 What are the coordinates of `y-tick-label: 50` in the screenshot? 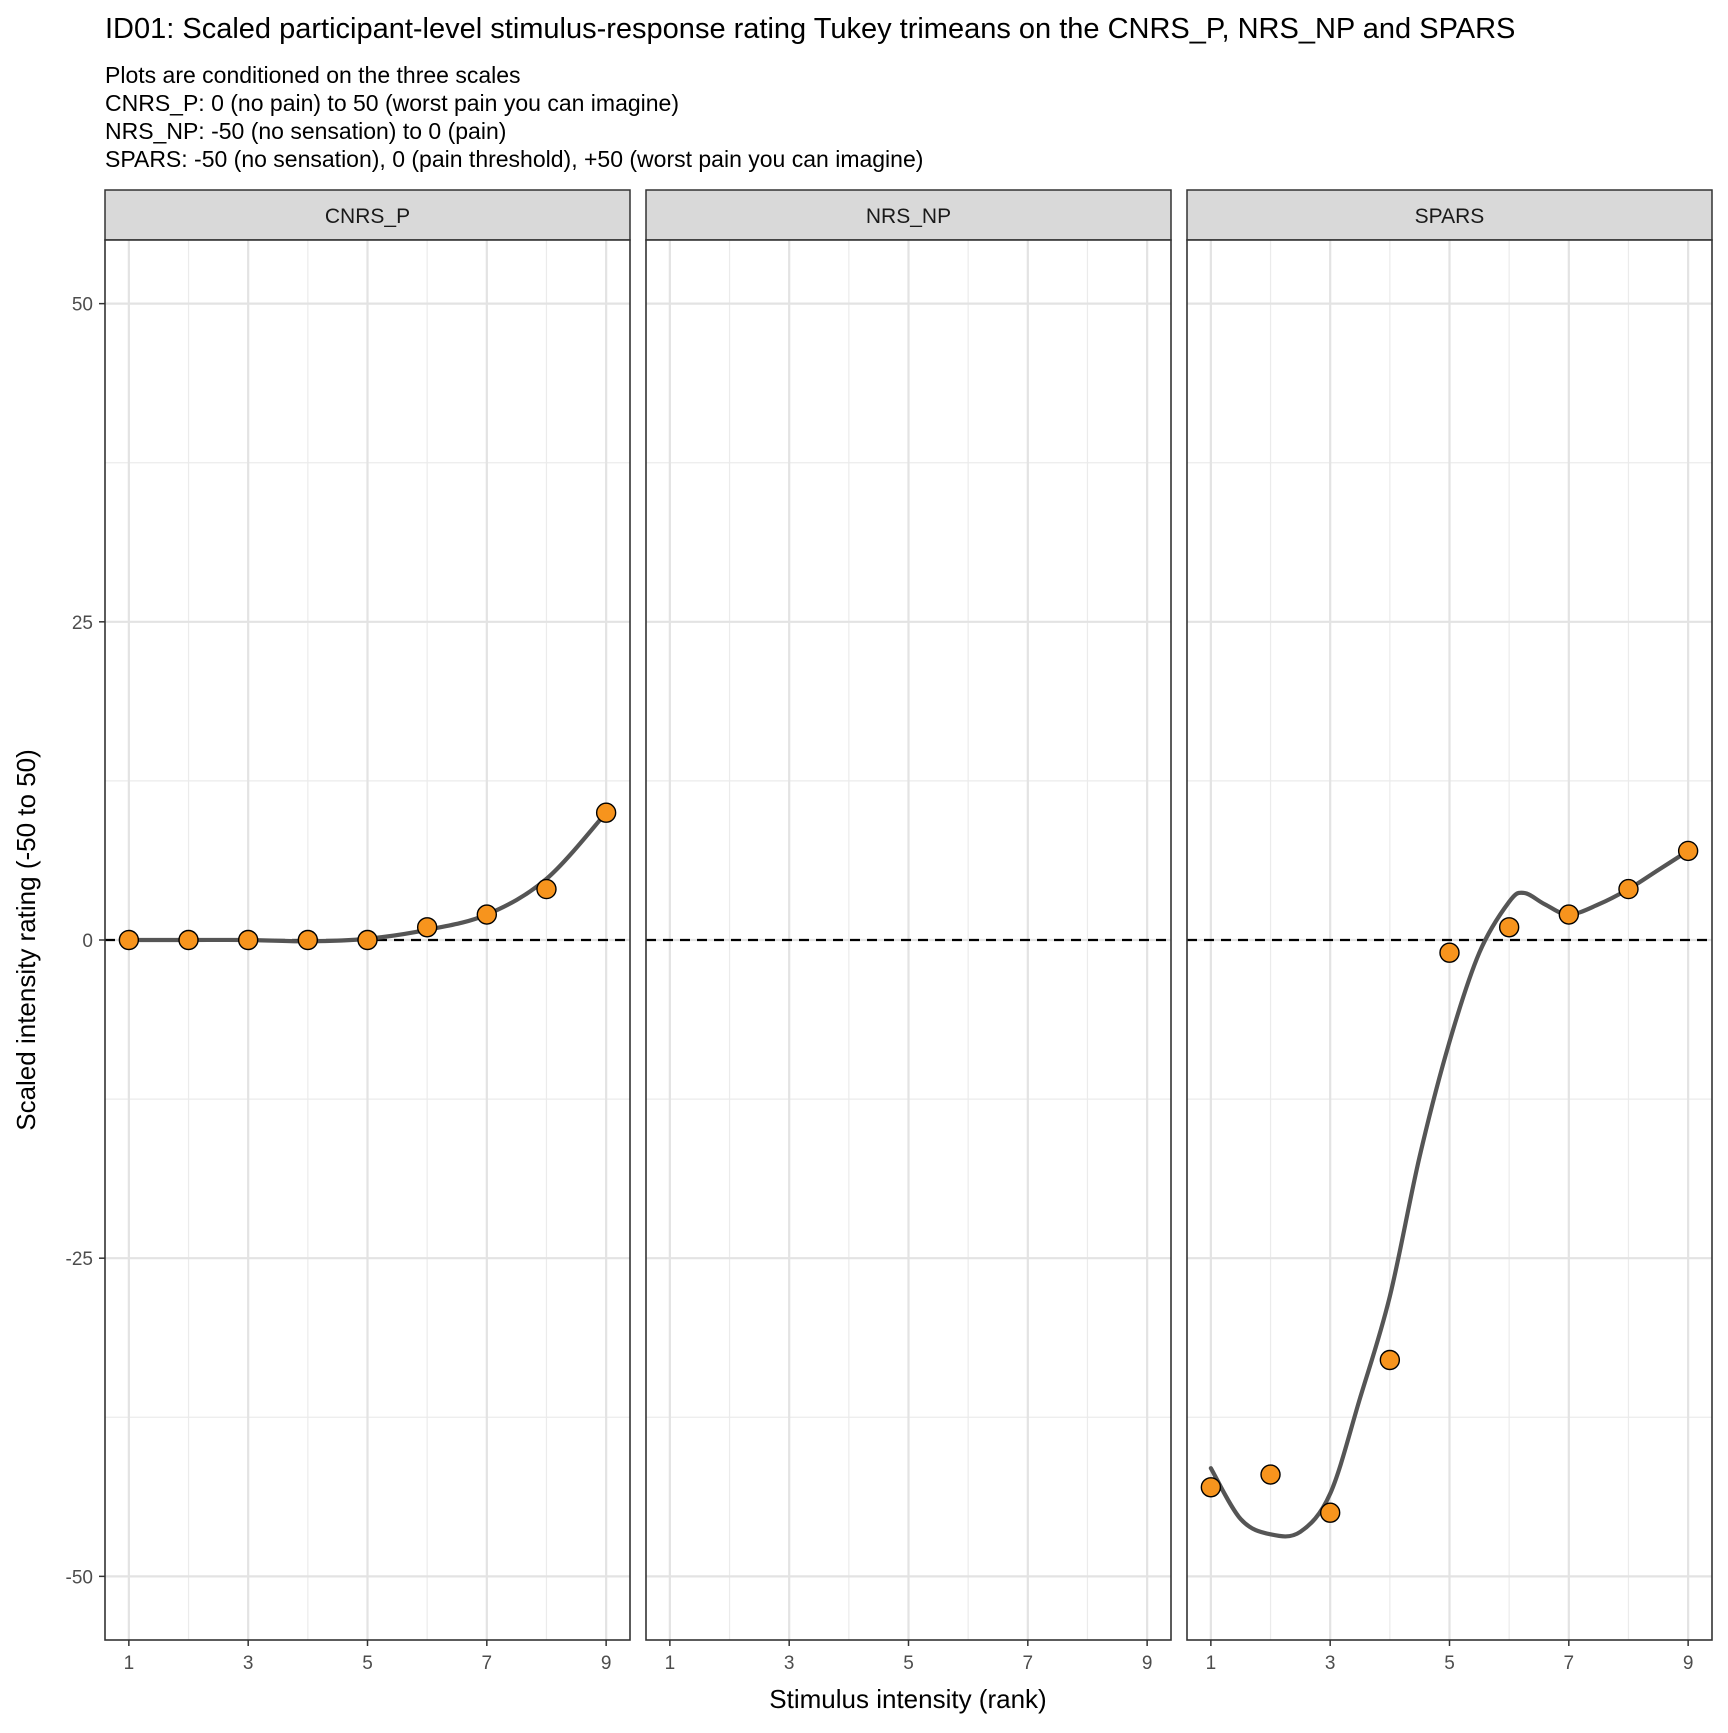 It's located at (82, 305).